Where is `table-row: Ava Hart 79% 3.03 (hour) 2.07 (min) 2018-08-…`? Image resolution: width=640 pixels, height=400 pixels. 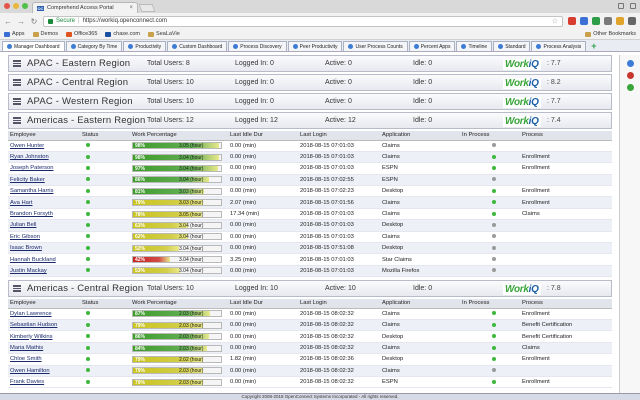 table-row: Ava Hart 79% 3.03 (hour) 2.07 (min) 2018-08-… is located at coordinates (310, 202).